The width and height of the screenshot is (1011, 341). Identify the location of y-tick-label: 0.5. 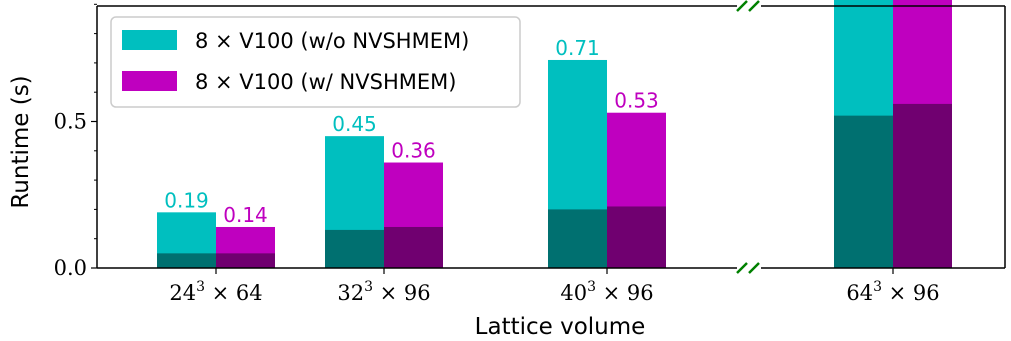
(70, 122).